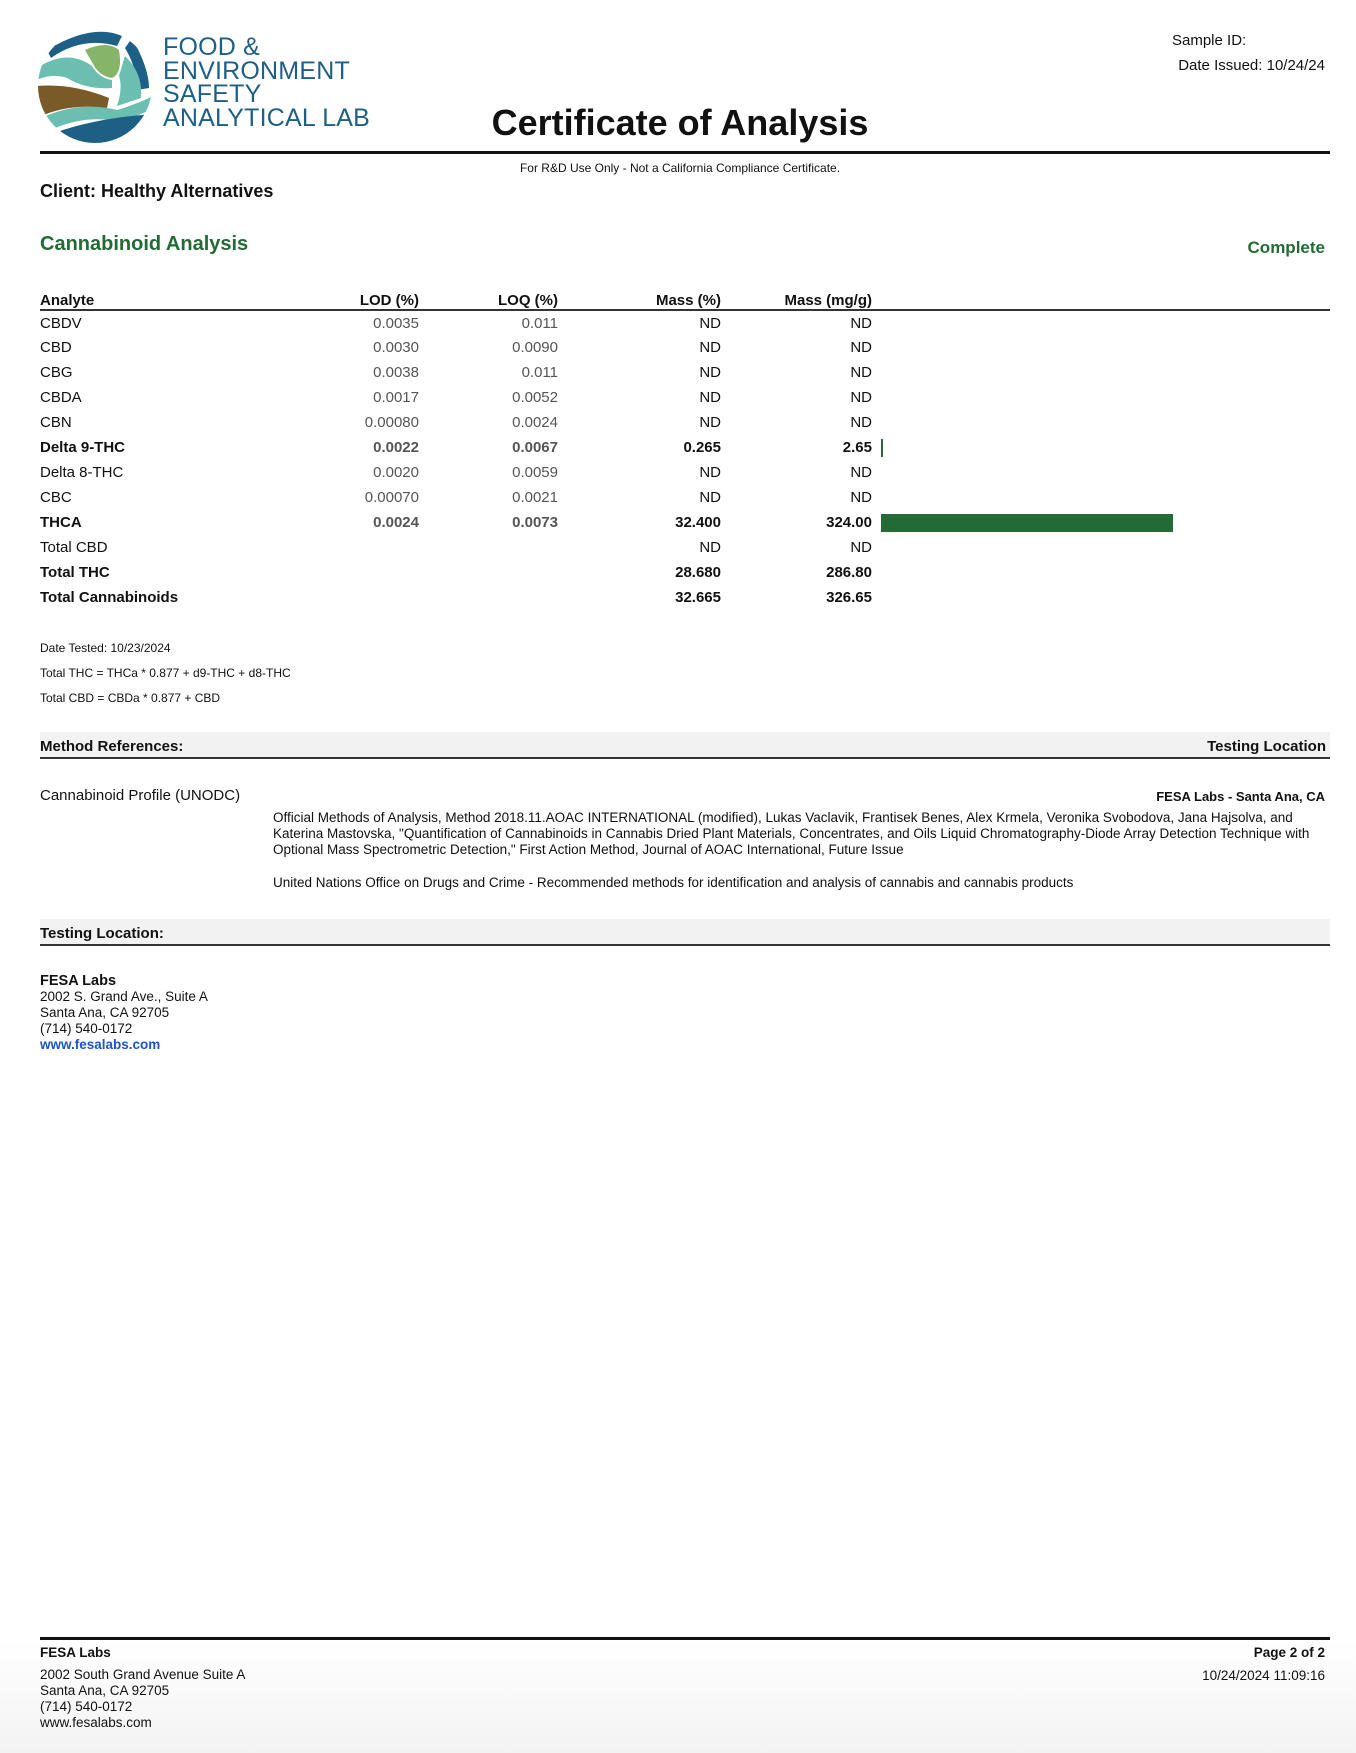  Describe the element at coordinates (1209, 40) in the screenshot. I see `sample-id: Sample ID:` at that location.